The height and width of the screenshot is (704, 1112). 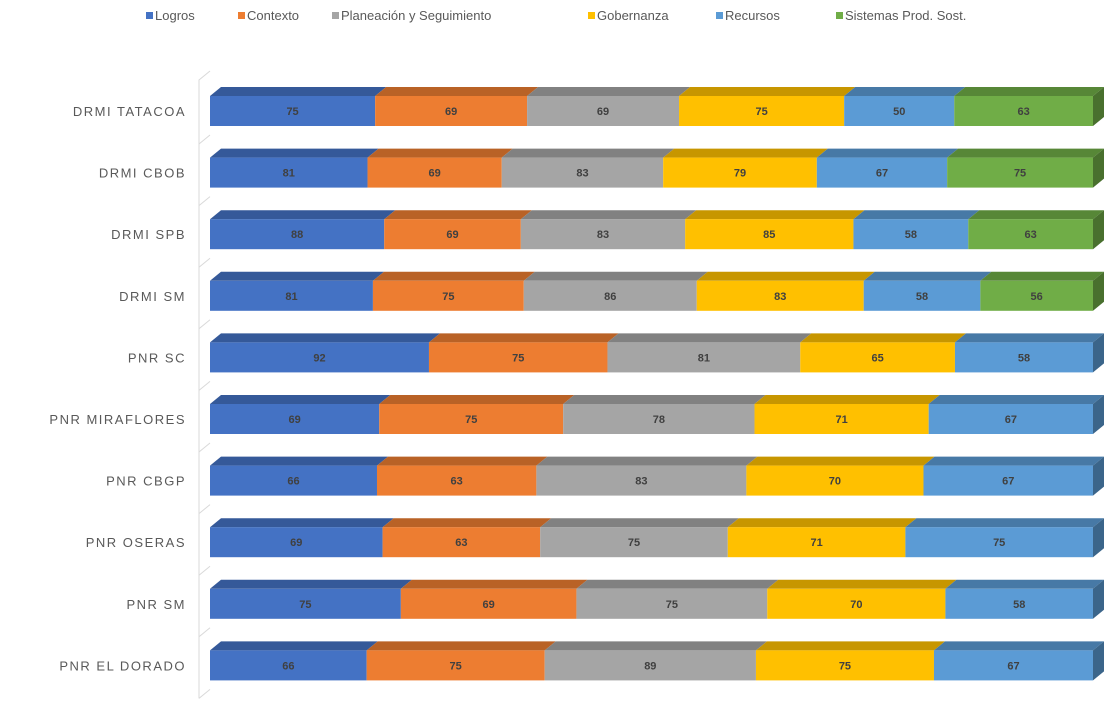 I want to click on category-label-1: DRMI CBOB, so click(x=142, y=173).